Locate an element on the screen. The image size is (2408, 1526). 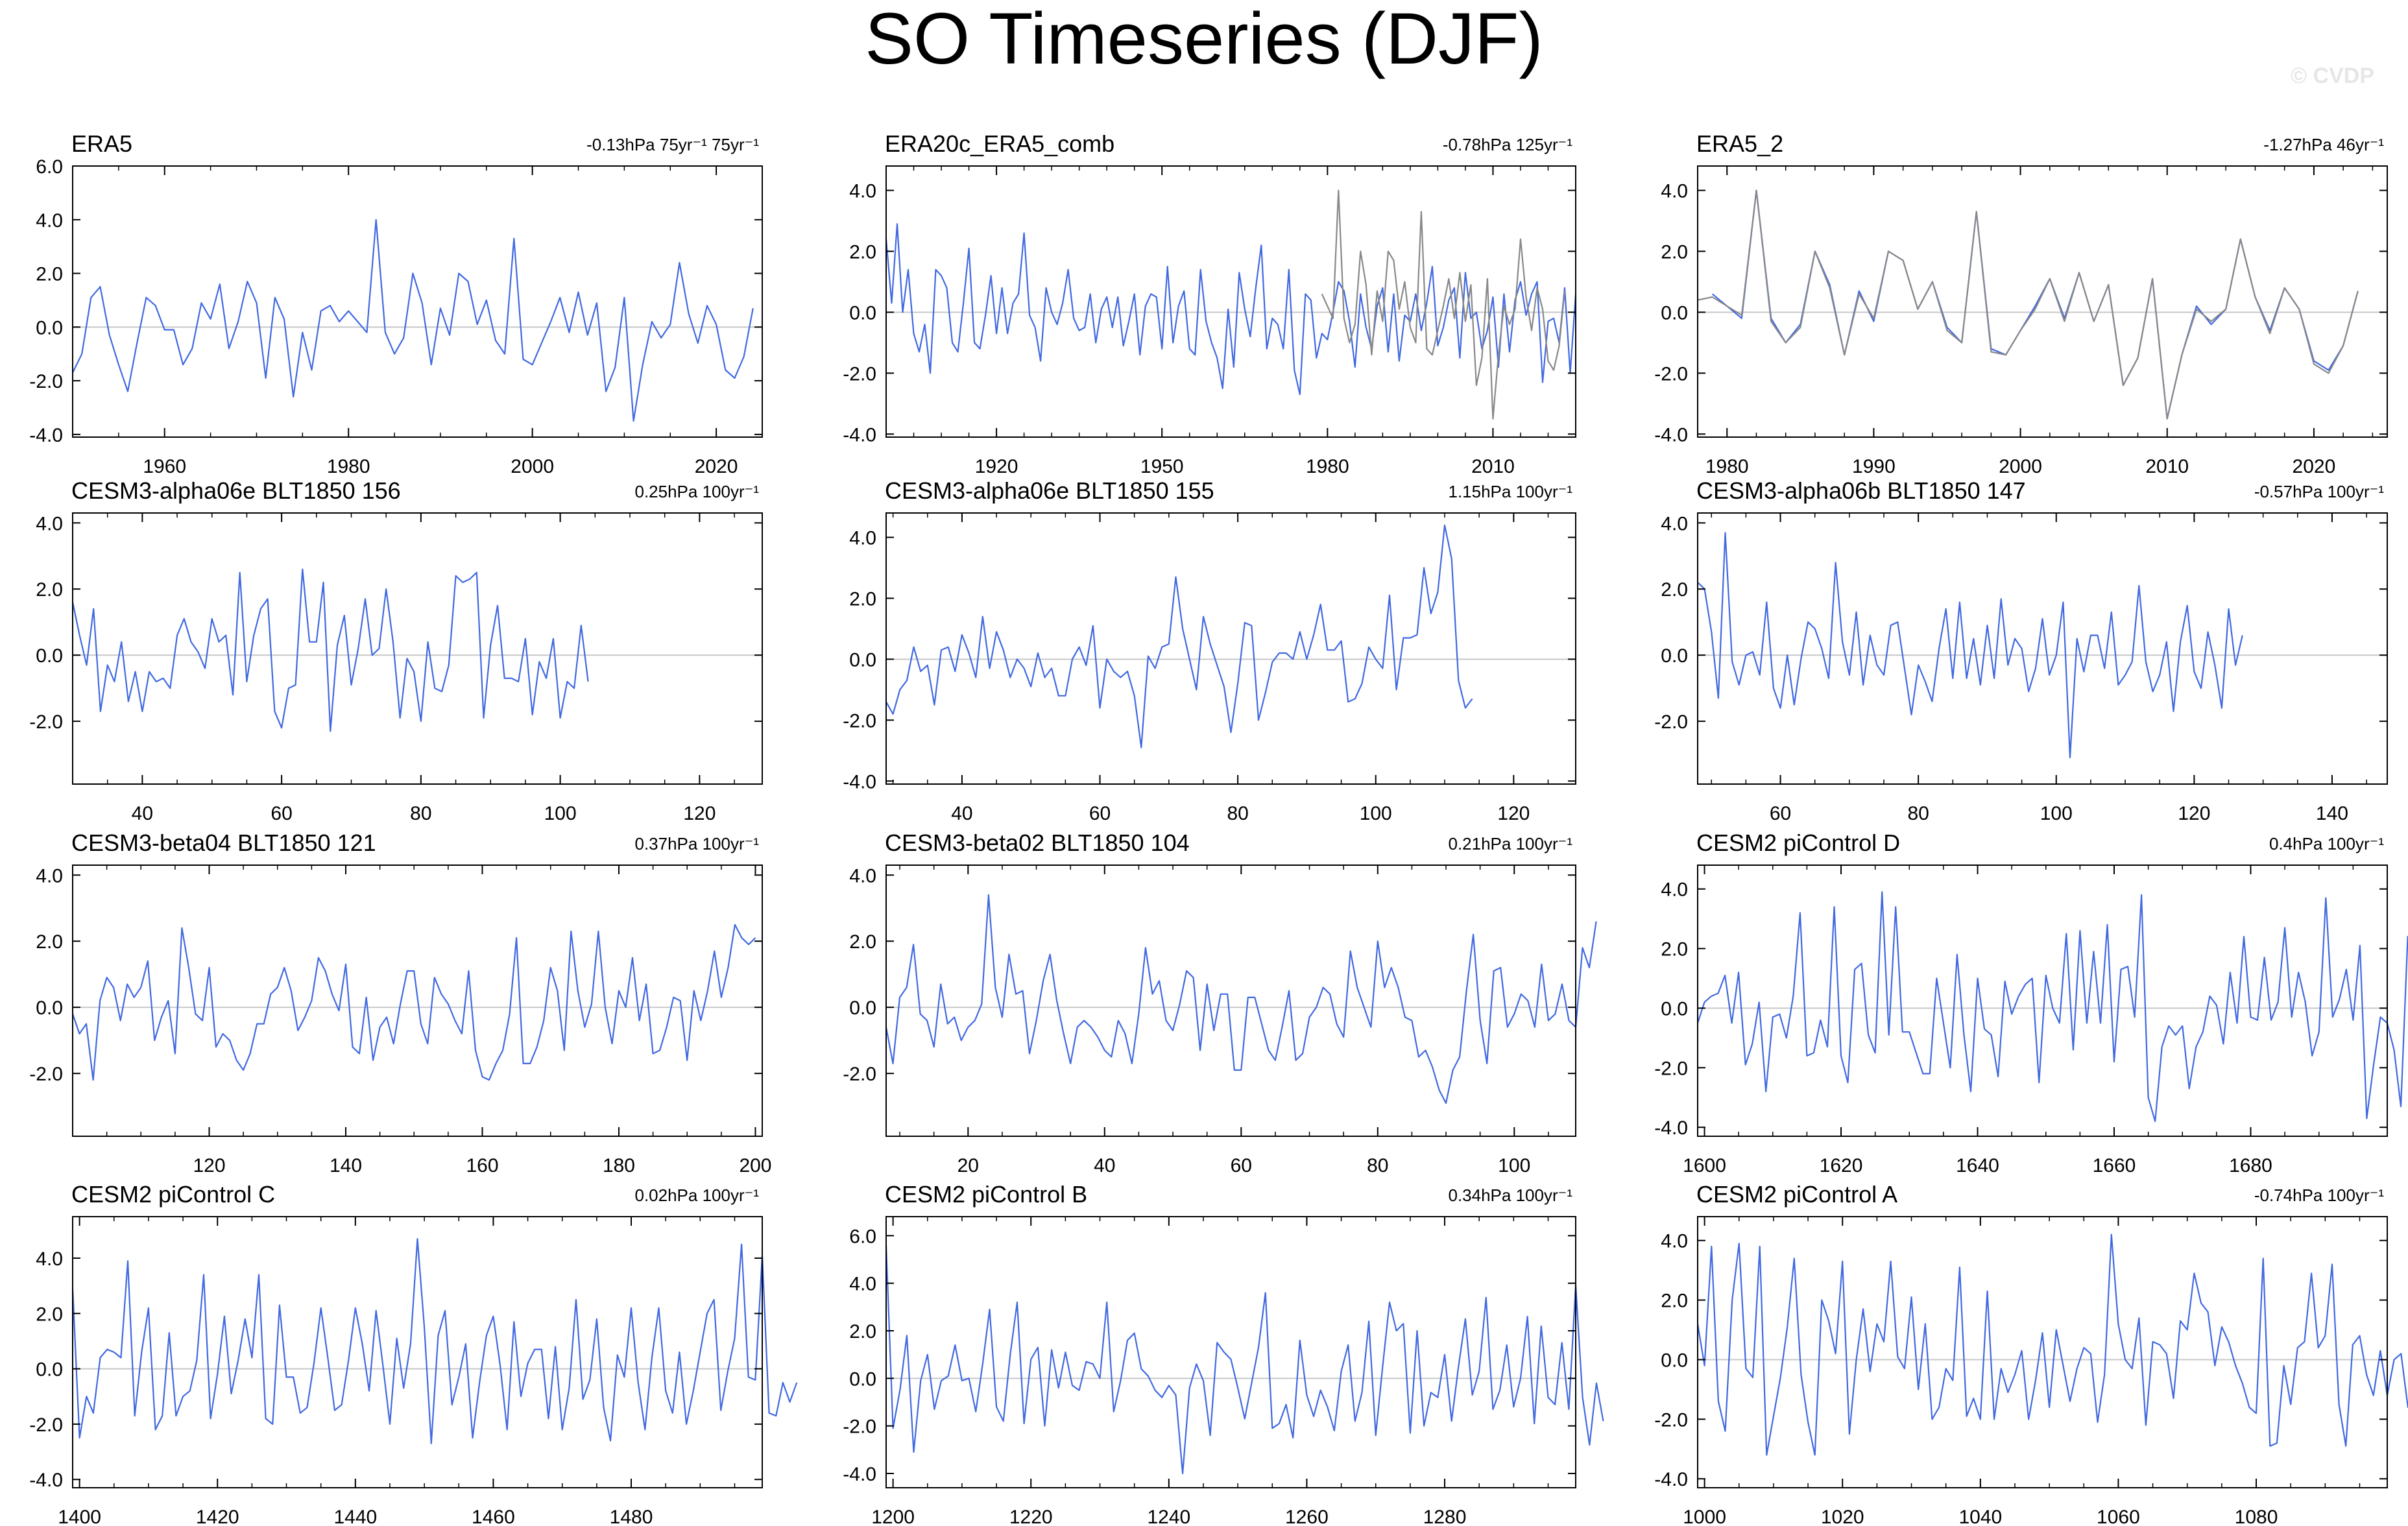
panel-title: CESM3-alpha06e BLT1850 156 is located at coordinates (236, 490).